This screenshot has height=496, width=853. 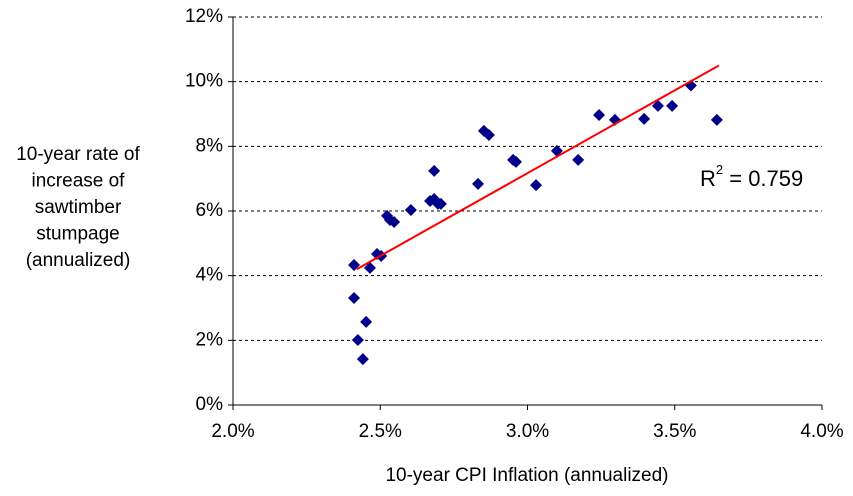 I want to click on y-axis-title: increase of, so click(x=79, y=181).